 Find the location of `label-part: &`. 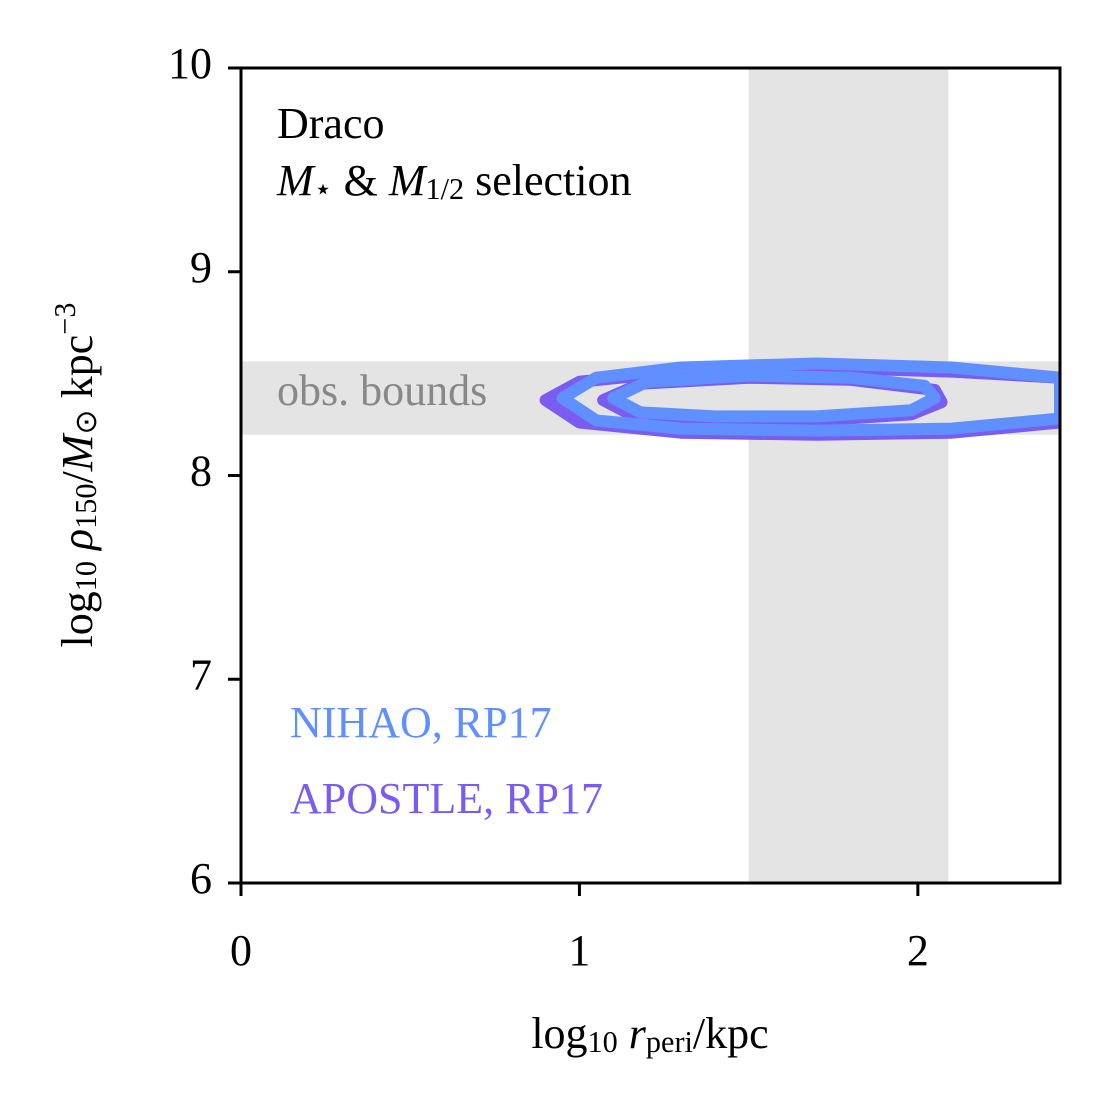

label-part: & is located at coordinates (361, 180).